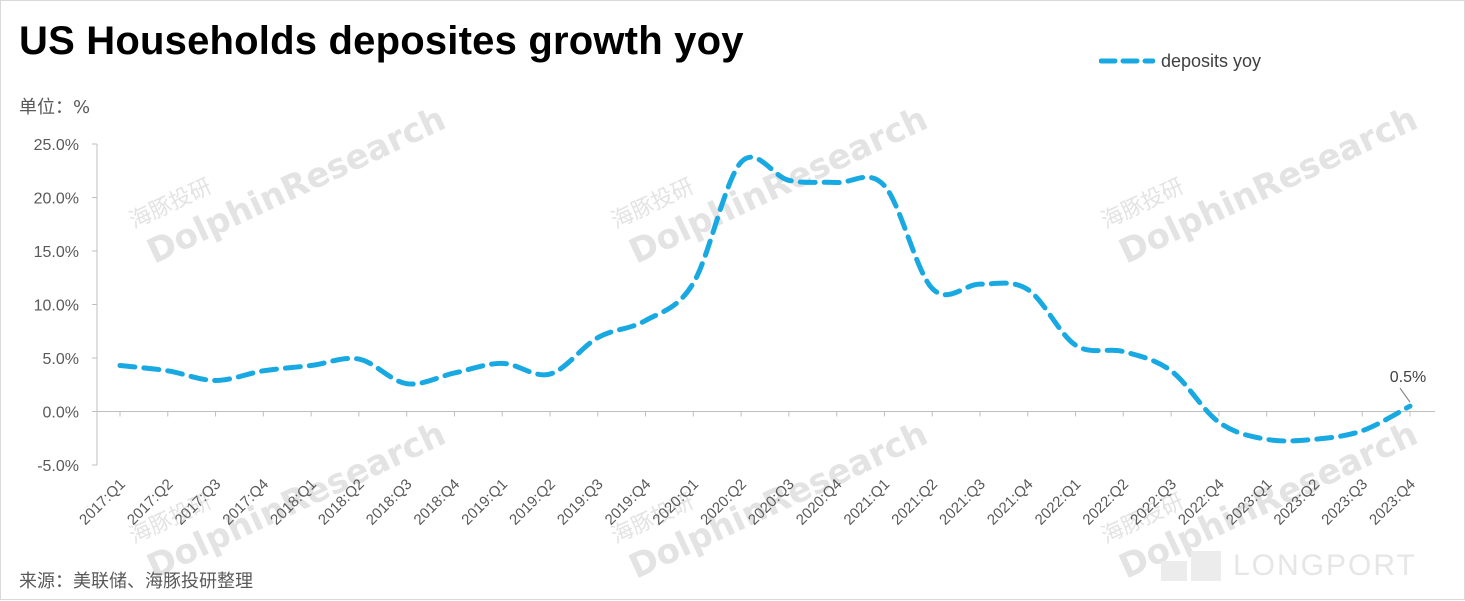 The width and height of the screenshot is (1465, 601). What do you see at coordinates (771, 502) in the screenshot?
I see `x-tick-label: 2020:Q3` at bounding box center [771, 502].